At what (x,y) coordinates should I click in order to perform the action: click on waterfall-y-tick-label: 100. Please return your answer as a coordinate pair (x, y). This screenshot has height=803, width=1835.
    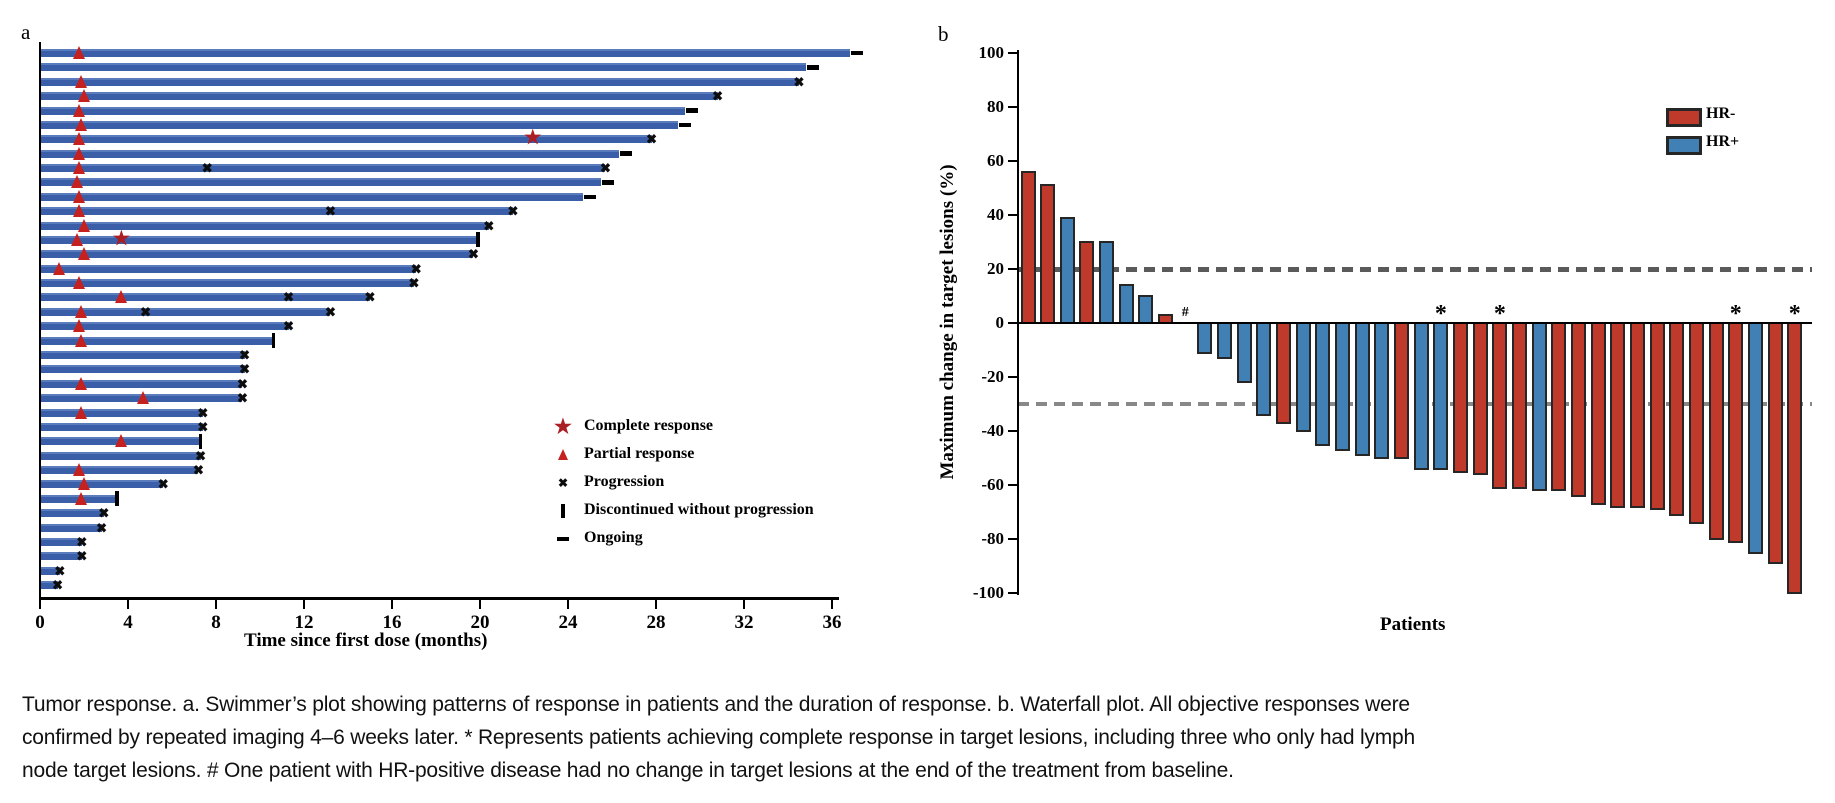
    Looking at the image, I should click on (991, 52).